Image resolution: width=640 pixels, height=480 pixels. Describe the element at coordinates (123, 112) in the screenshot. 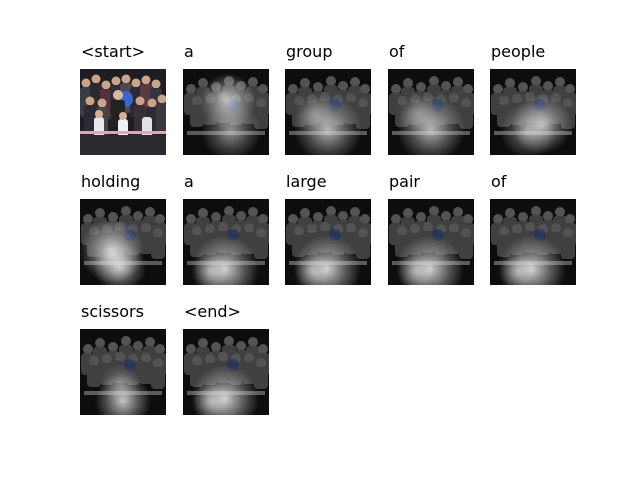

I see `original-image` at that location.